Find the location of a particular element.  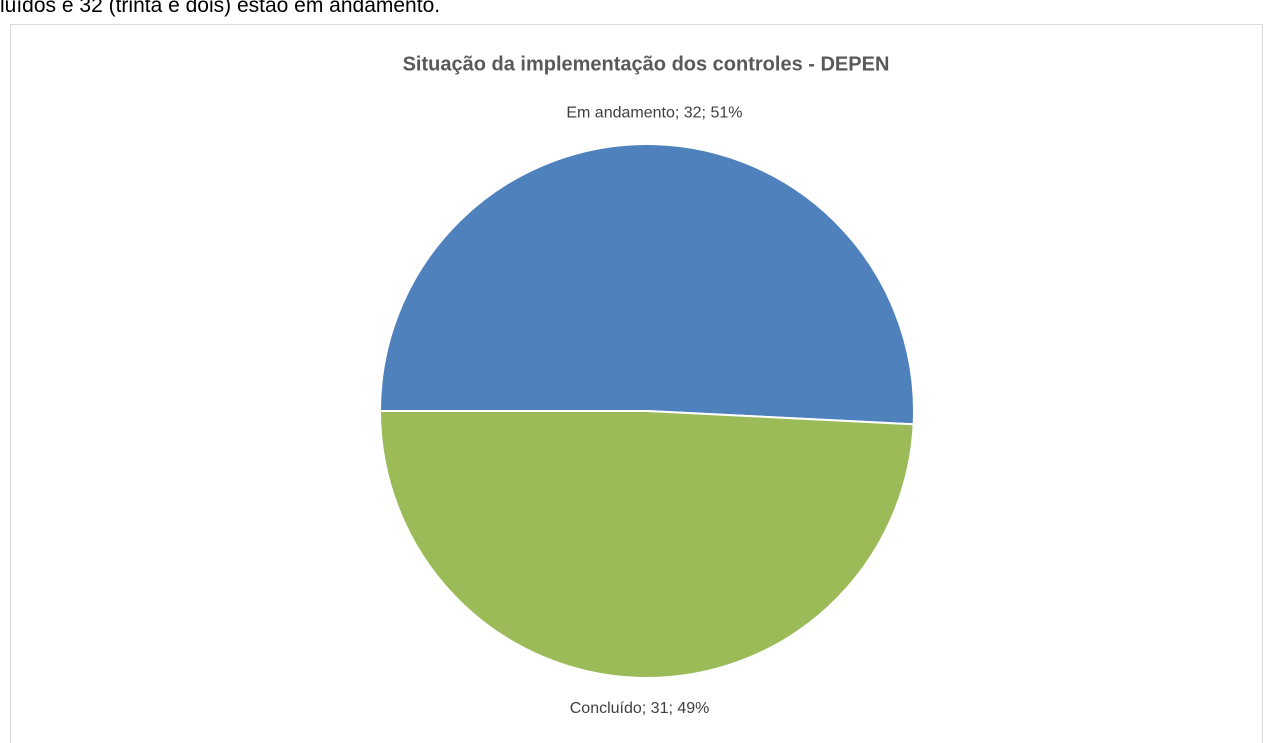

data-label: Em andamento; 32; 51% is located at coordinates (654, 112).